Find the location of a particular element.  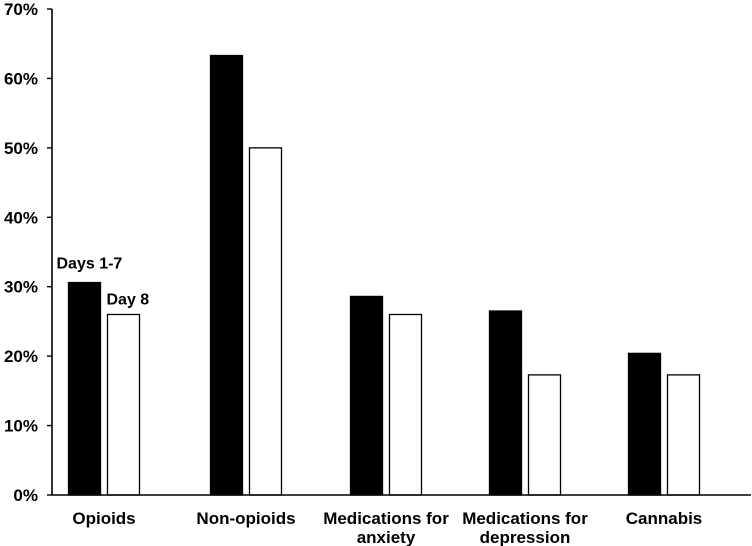

category-label: anxiety is located at coordinates (386, 537).